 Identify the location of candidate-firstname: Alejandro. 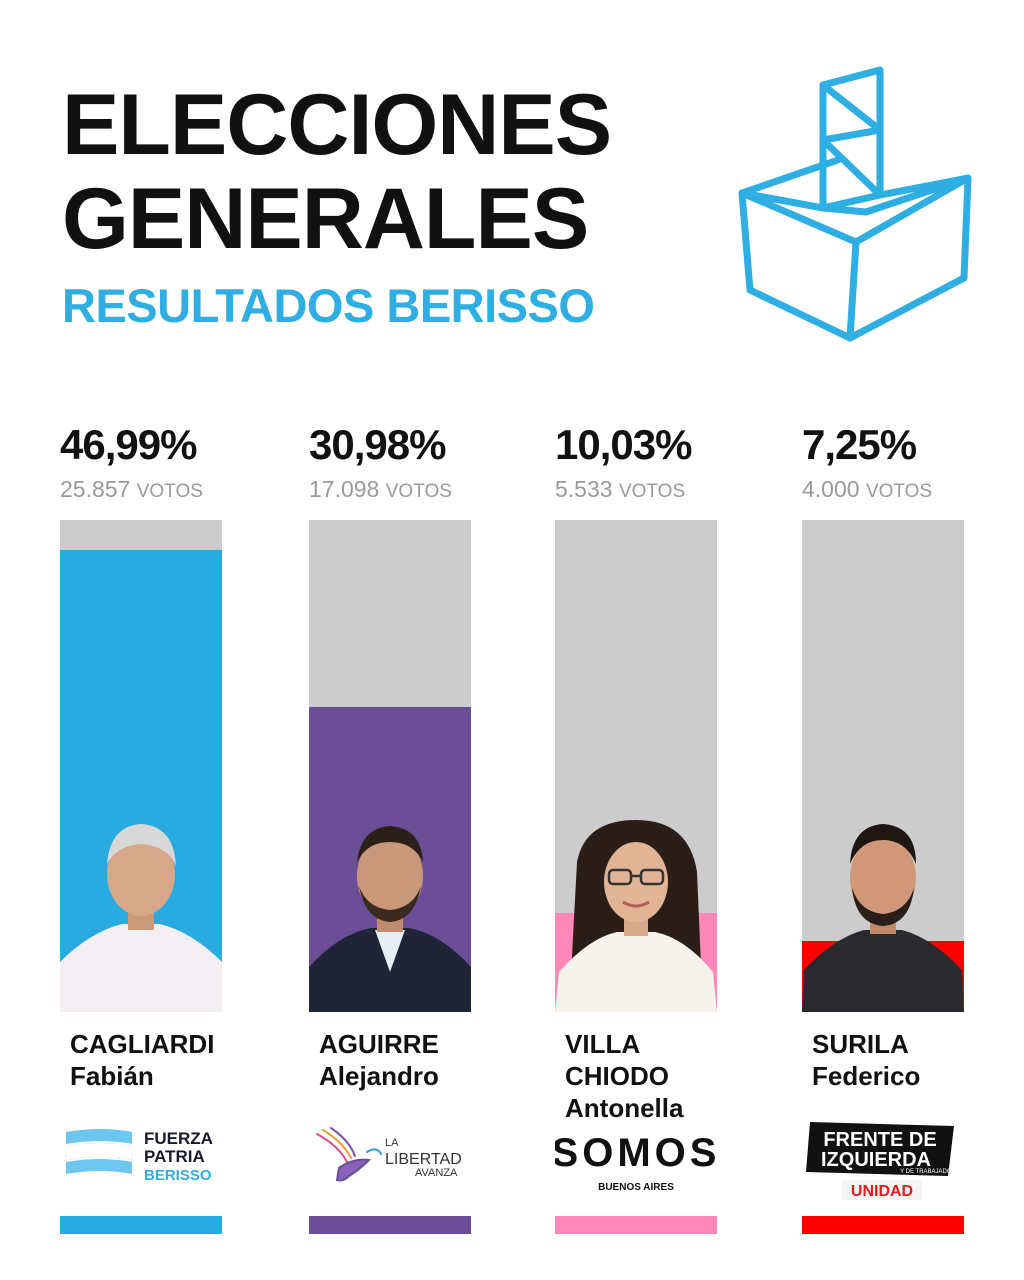
(379, 1076).